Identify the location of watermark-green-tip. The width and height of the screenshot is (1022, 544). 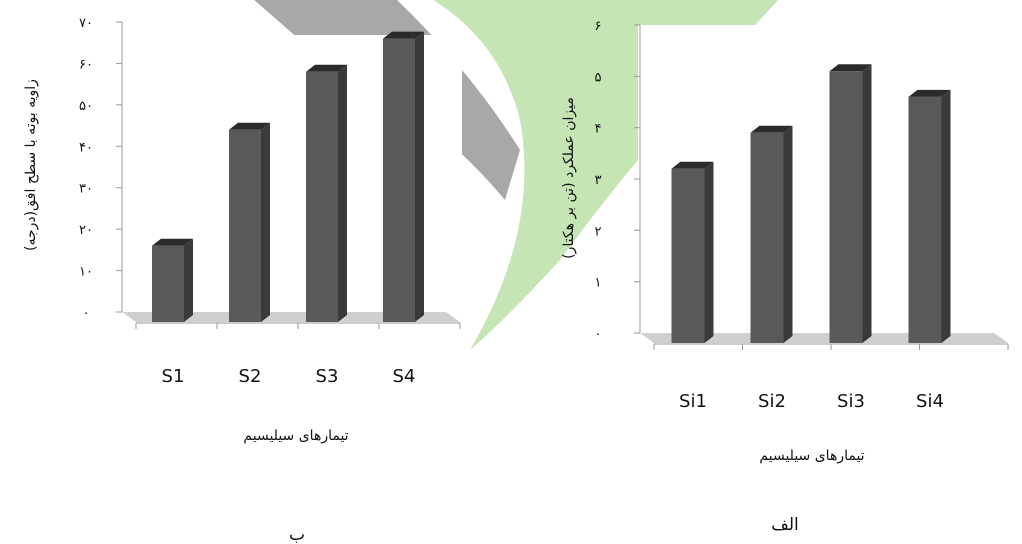
(620, 15).